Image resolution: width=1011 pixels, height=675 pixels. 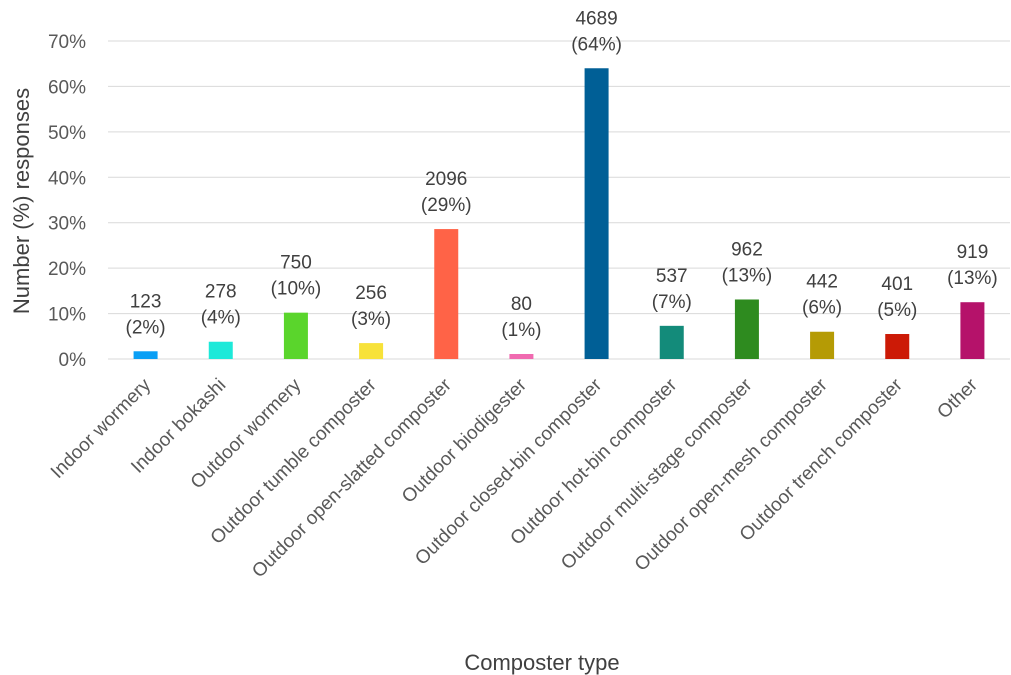 What do you see at coordinates (822, 308) in the screenshot?
I see `data-label-percent: (6%)` at bounding box center [822, 308].